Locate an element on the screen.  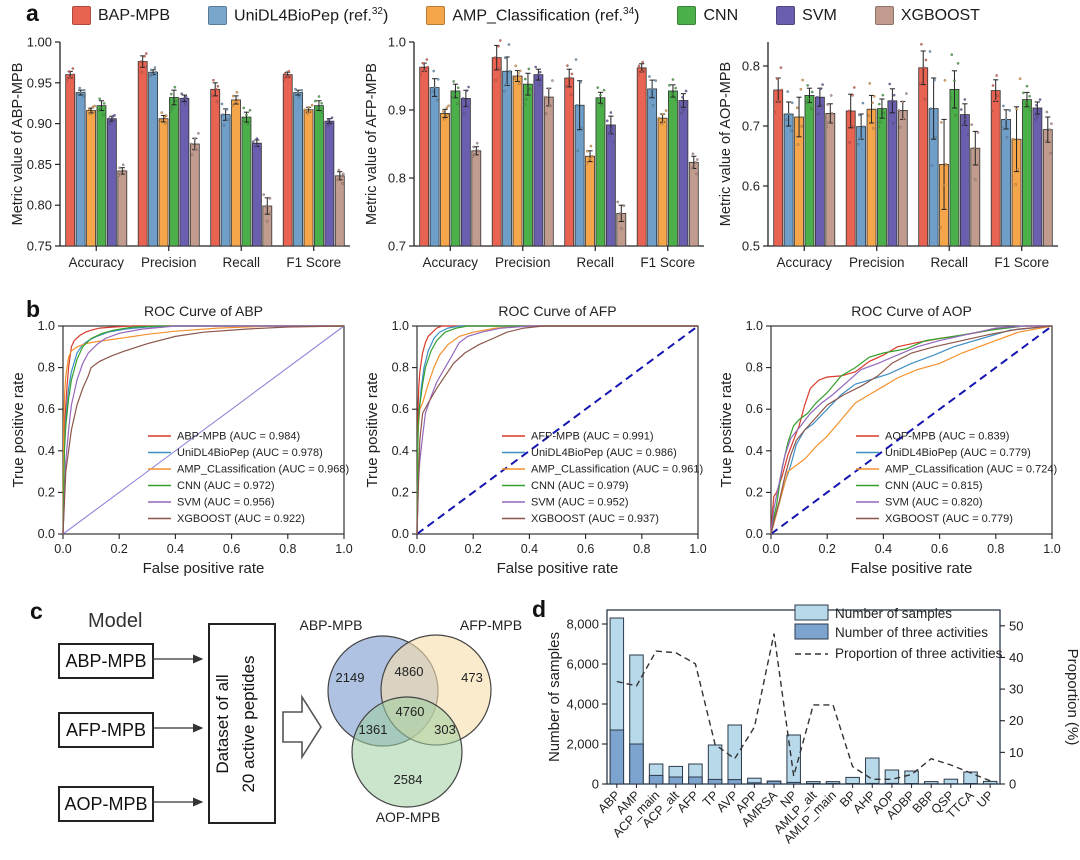
svg-text: XGBOOST (AUC = 0.937) is located at coordinates (595, 519).